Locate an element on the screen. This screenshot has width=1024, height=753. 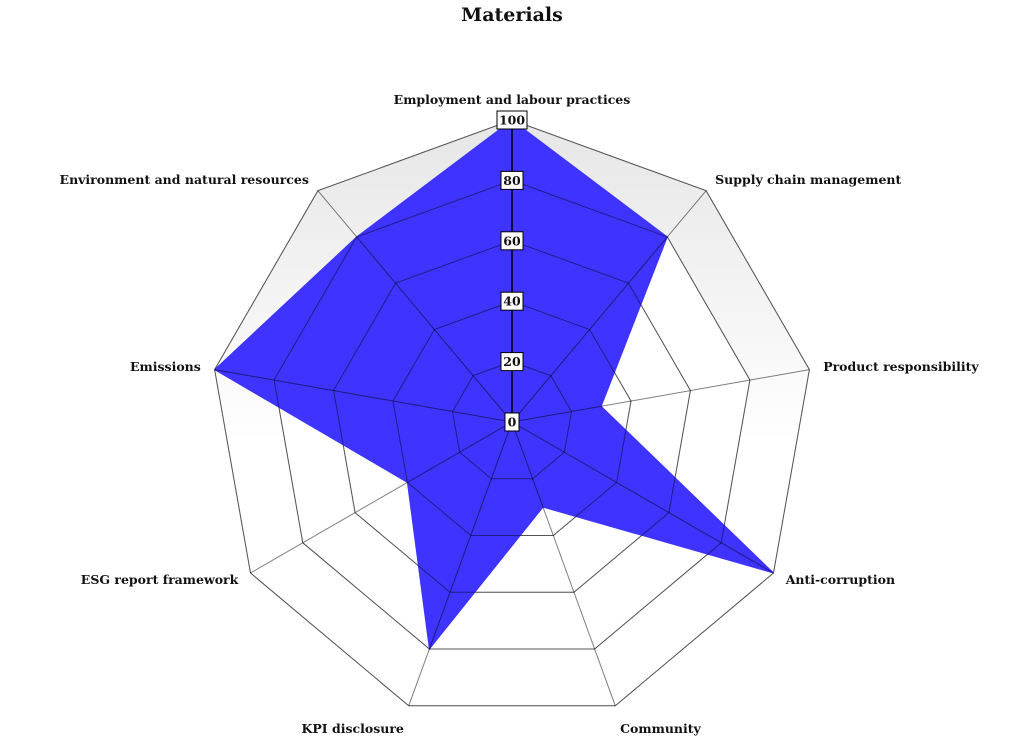
axis-label: Employment and labour practices is located at coordinates (512, 99).